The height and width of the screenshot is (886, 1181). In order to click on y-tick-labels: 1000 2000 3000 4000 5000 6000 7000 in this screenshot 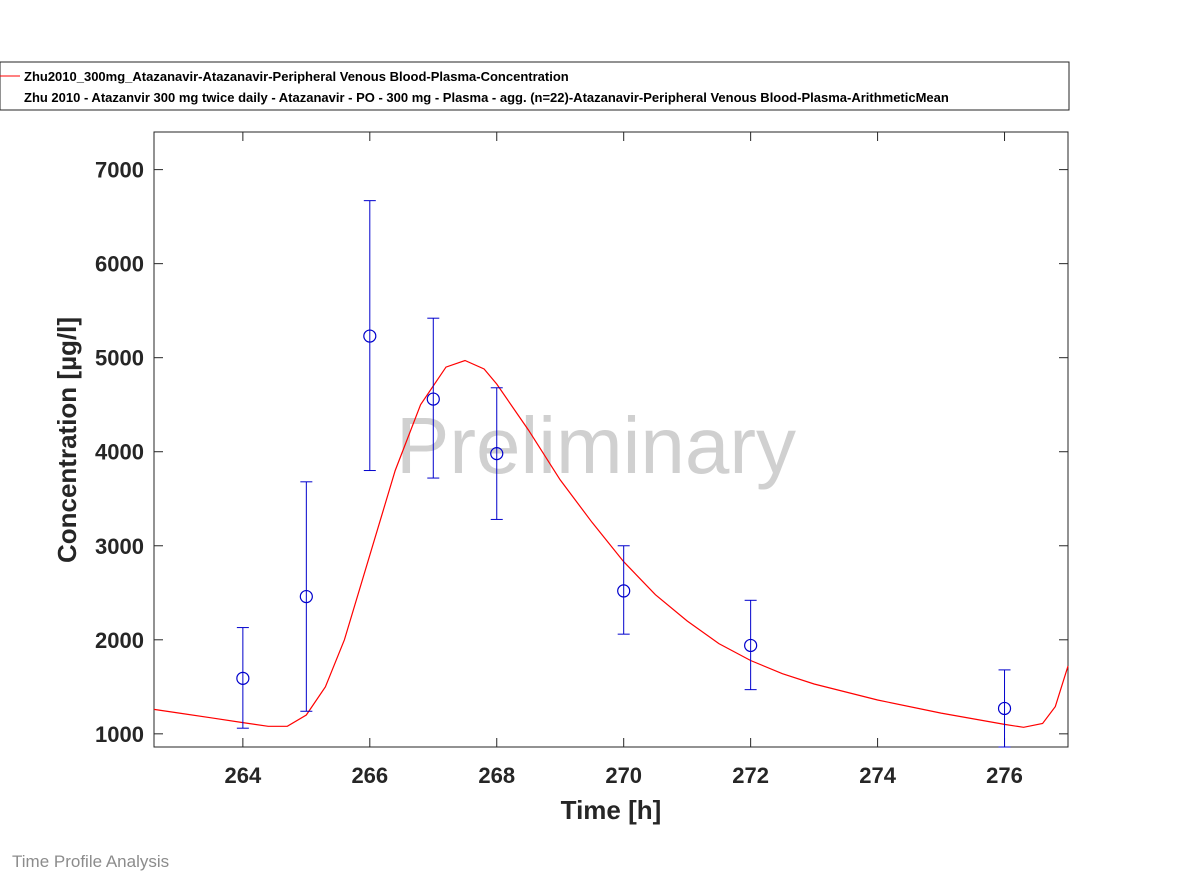, I will do `click(119, 452)`.